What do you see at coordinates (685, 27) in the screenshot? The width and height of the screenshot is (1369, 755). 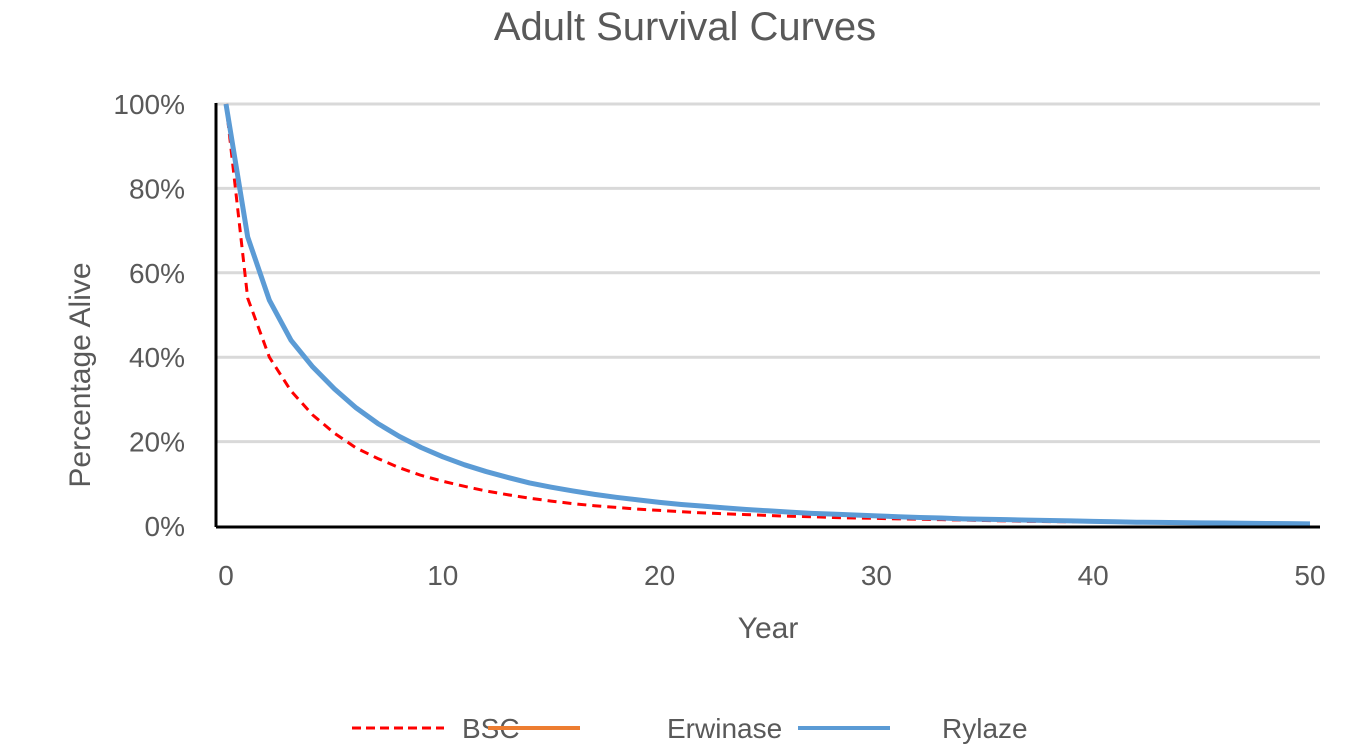 I see `chart-title: Adult Survival Curves` at bounding box center [685, 27].